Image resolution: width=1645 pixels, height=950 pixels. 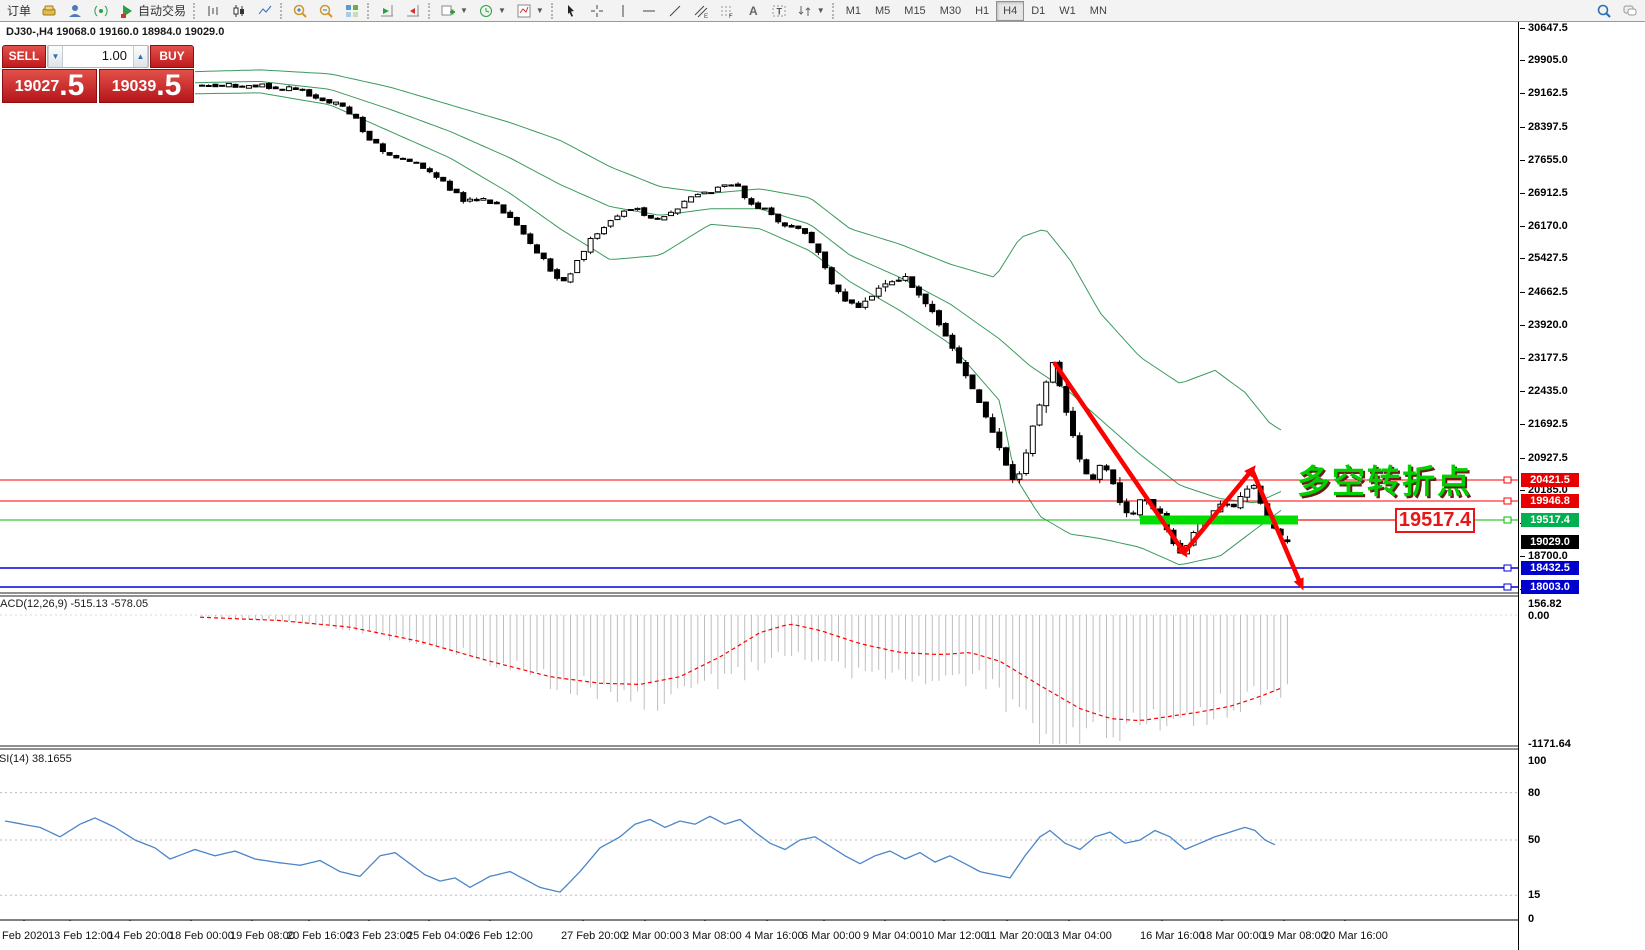 What do you see at coordinates (1544, 159) in the screenshot?
I see `price-tick: 27655.0` at bounding box center [1544, 159].